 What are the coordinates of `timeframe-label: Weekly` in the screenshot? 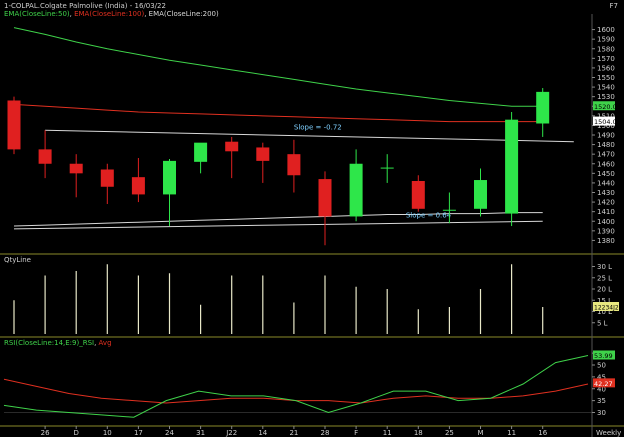 It's located at (608, 433).